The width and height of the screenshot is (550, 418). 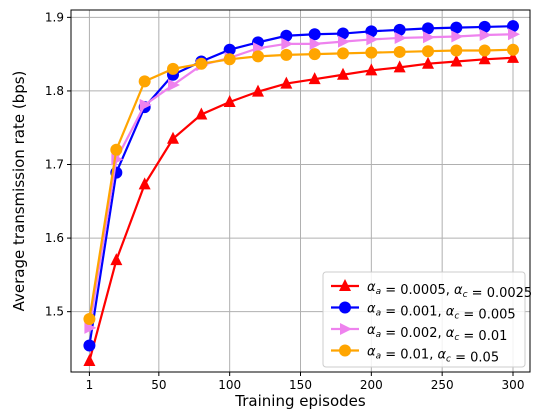 I want to click on legend-entry: αa = 0.001, αc = 0.005, so click(x=423, y=312).